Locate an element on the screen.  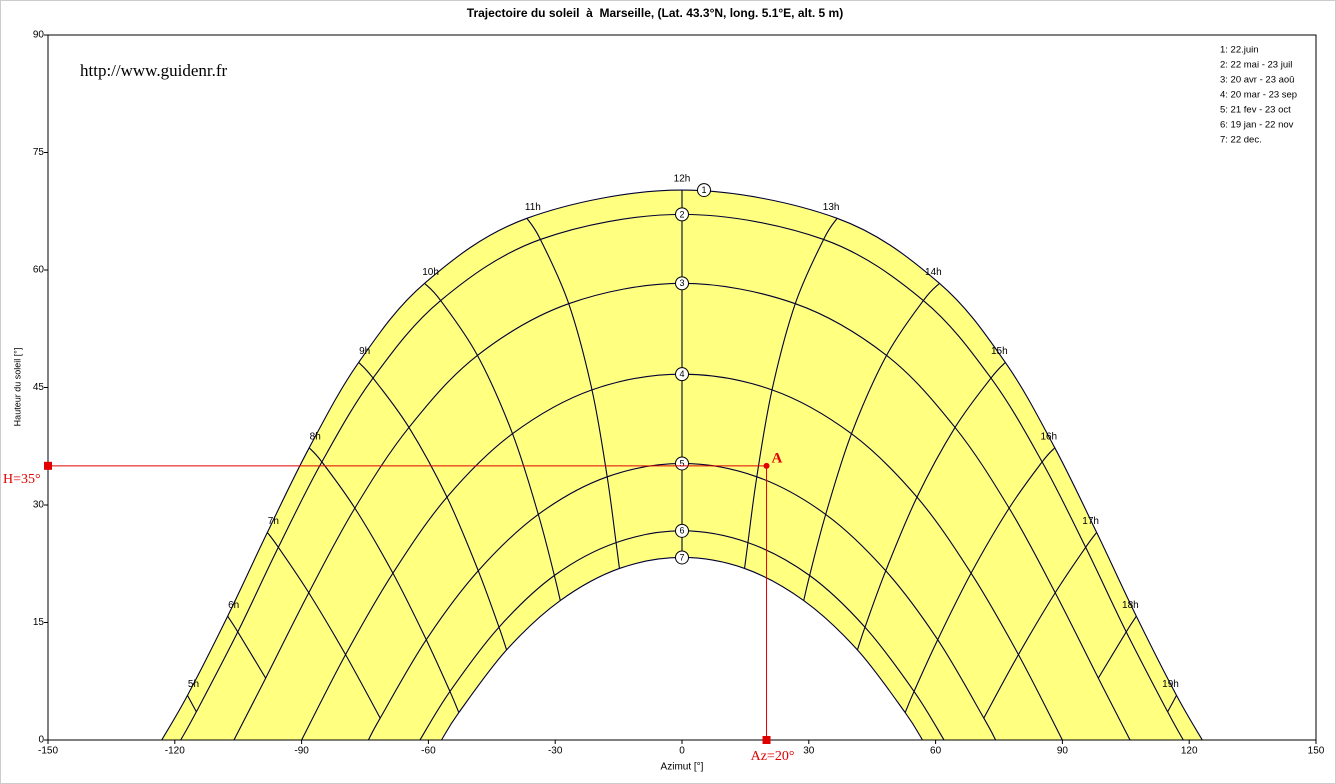
x-tick-label: 120 is located at coordinates (1189, 751).